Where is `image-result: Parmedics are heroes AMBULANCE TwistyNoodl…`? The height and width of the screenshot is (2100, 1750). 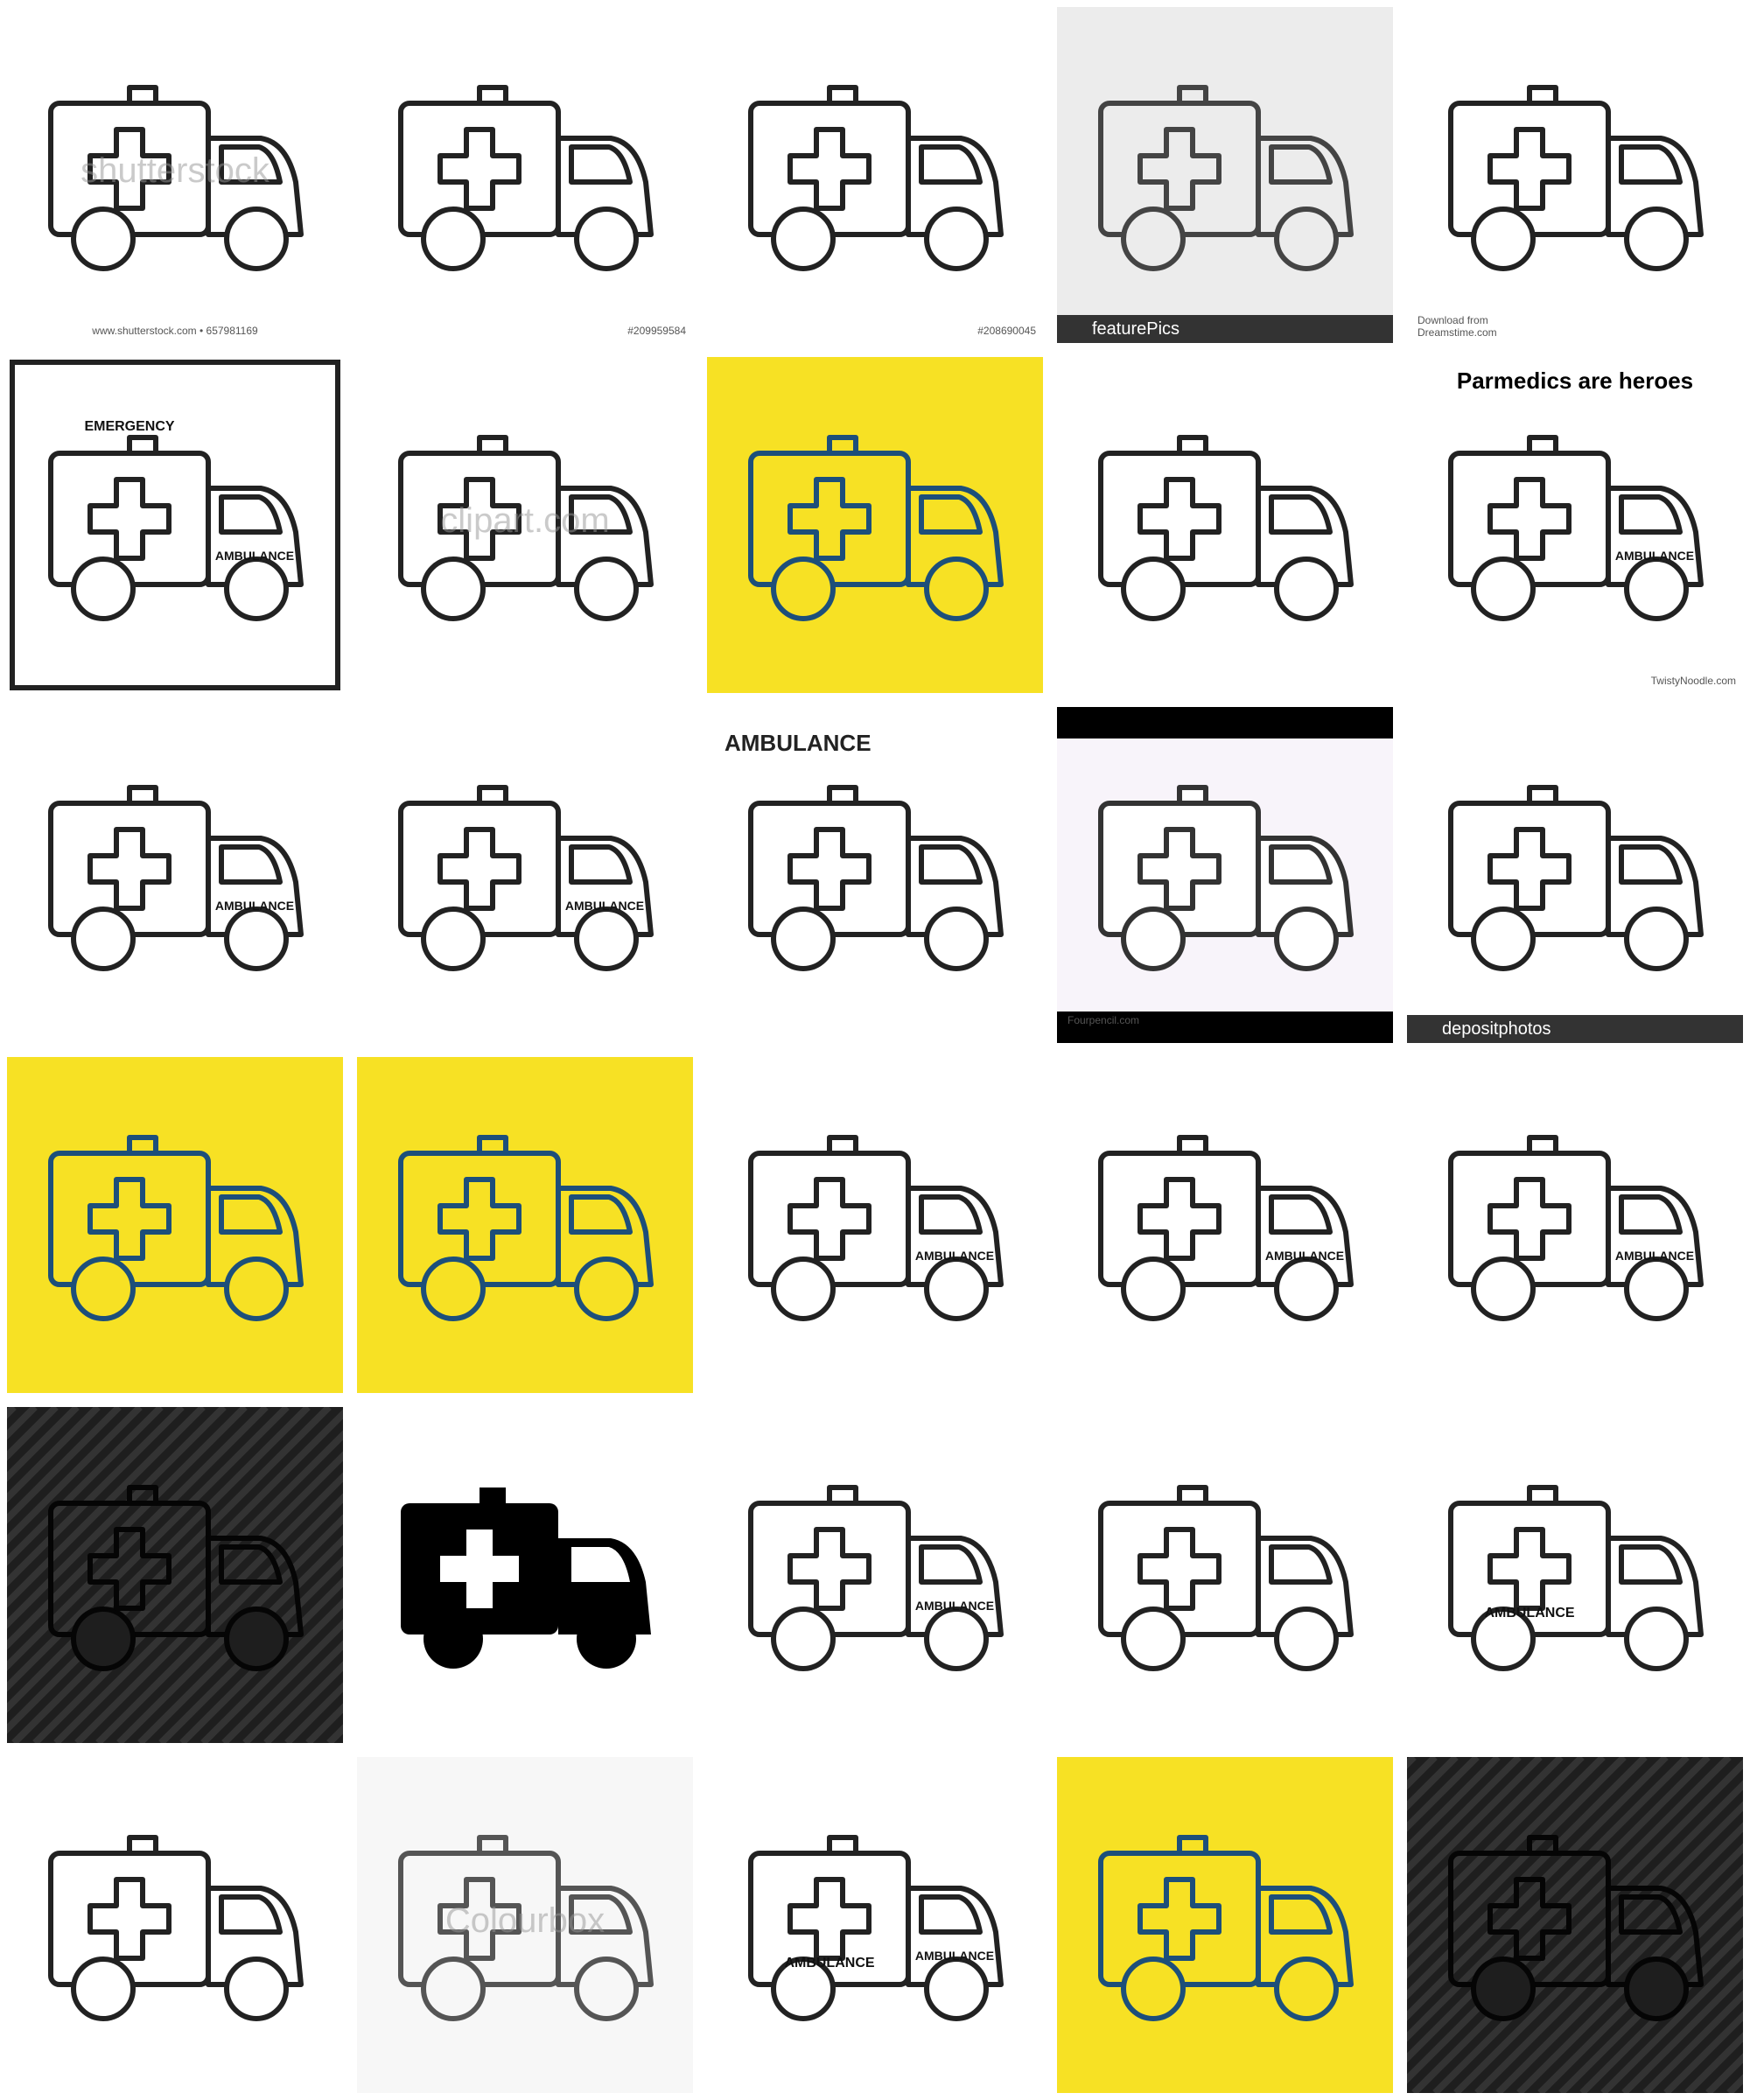 image-result: Parmedics are heroes AMBULANCE TwistyNoodl… is located at coordinates (1575, 525).